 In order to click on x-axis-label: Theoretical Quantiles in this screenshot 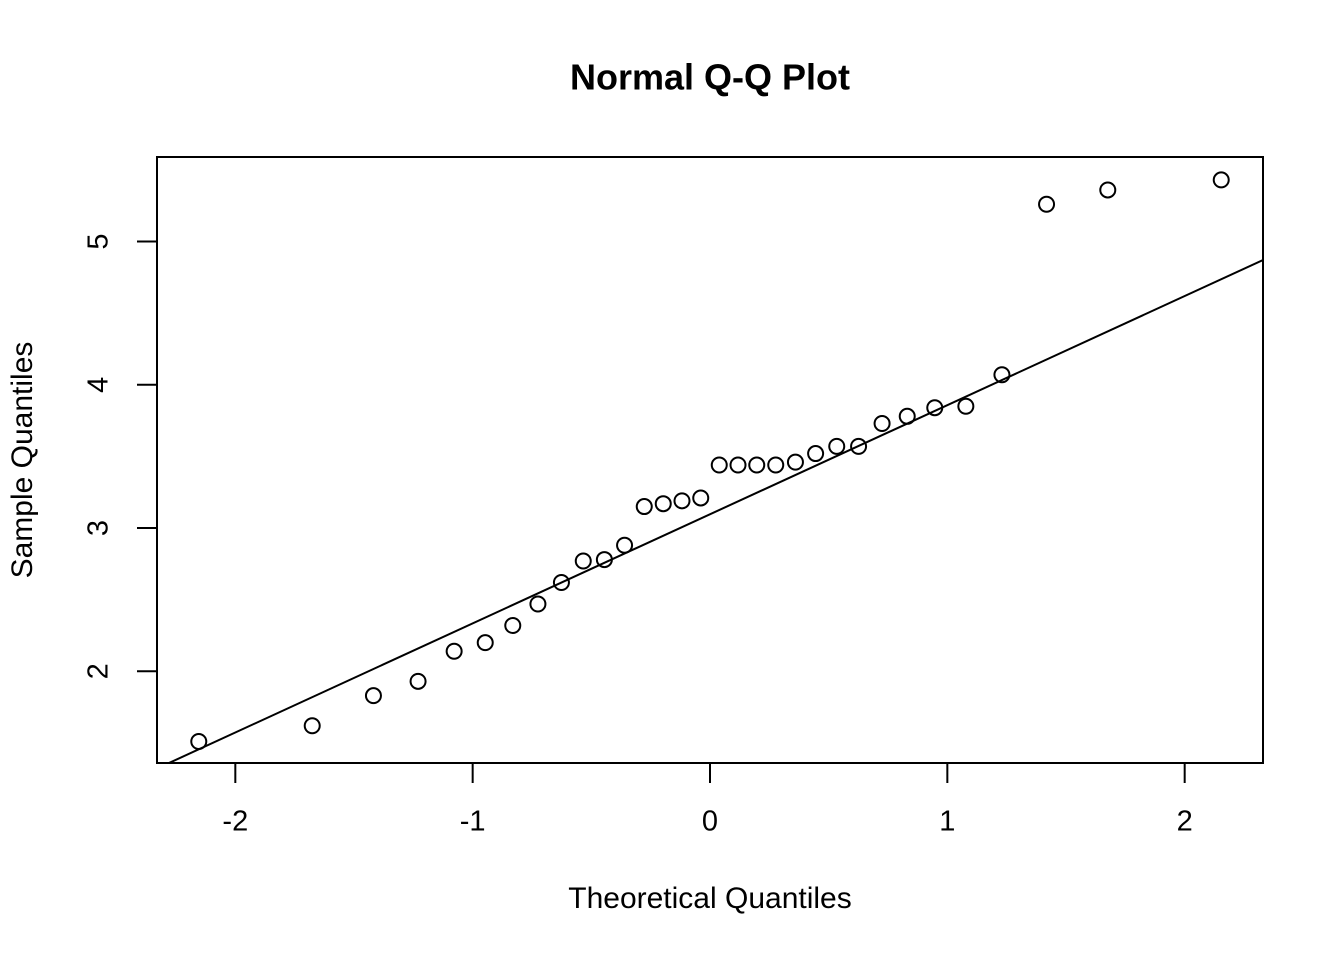, I will do `click(709, 898)`.